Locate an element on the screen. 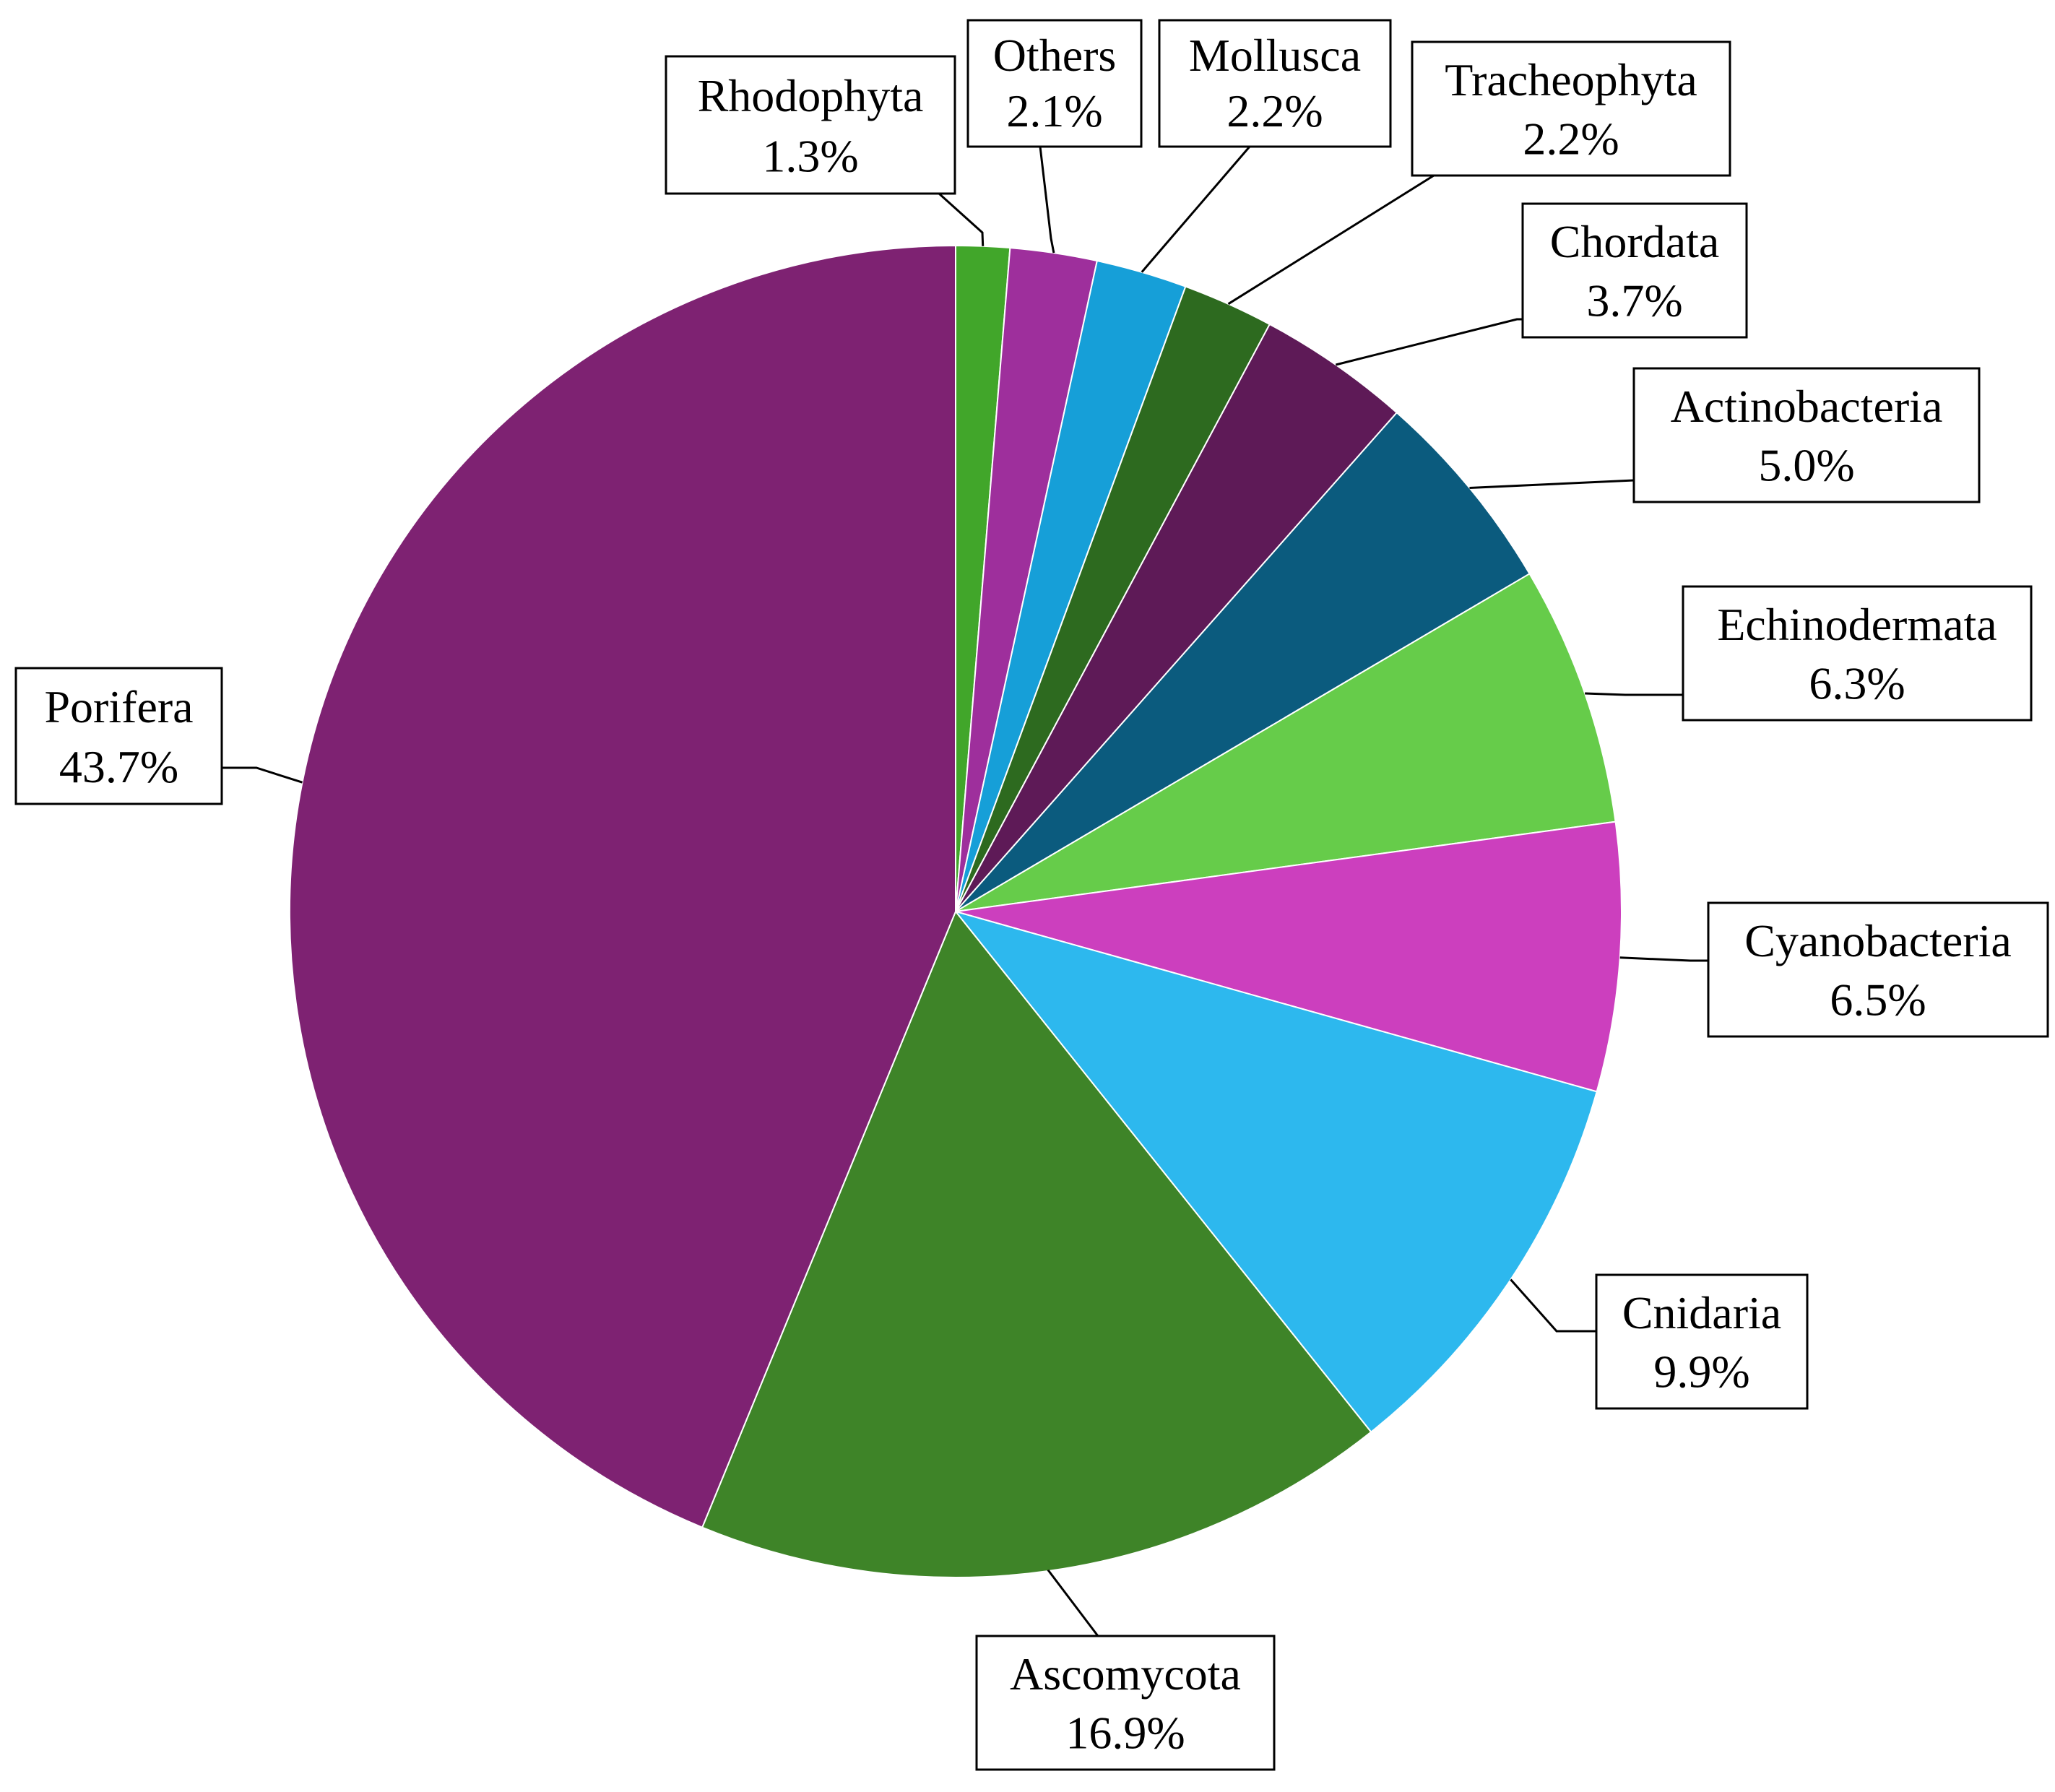  leader-line-cnidaria is located at coordinates (1553, 1305).